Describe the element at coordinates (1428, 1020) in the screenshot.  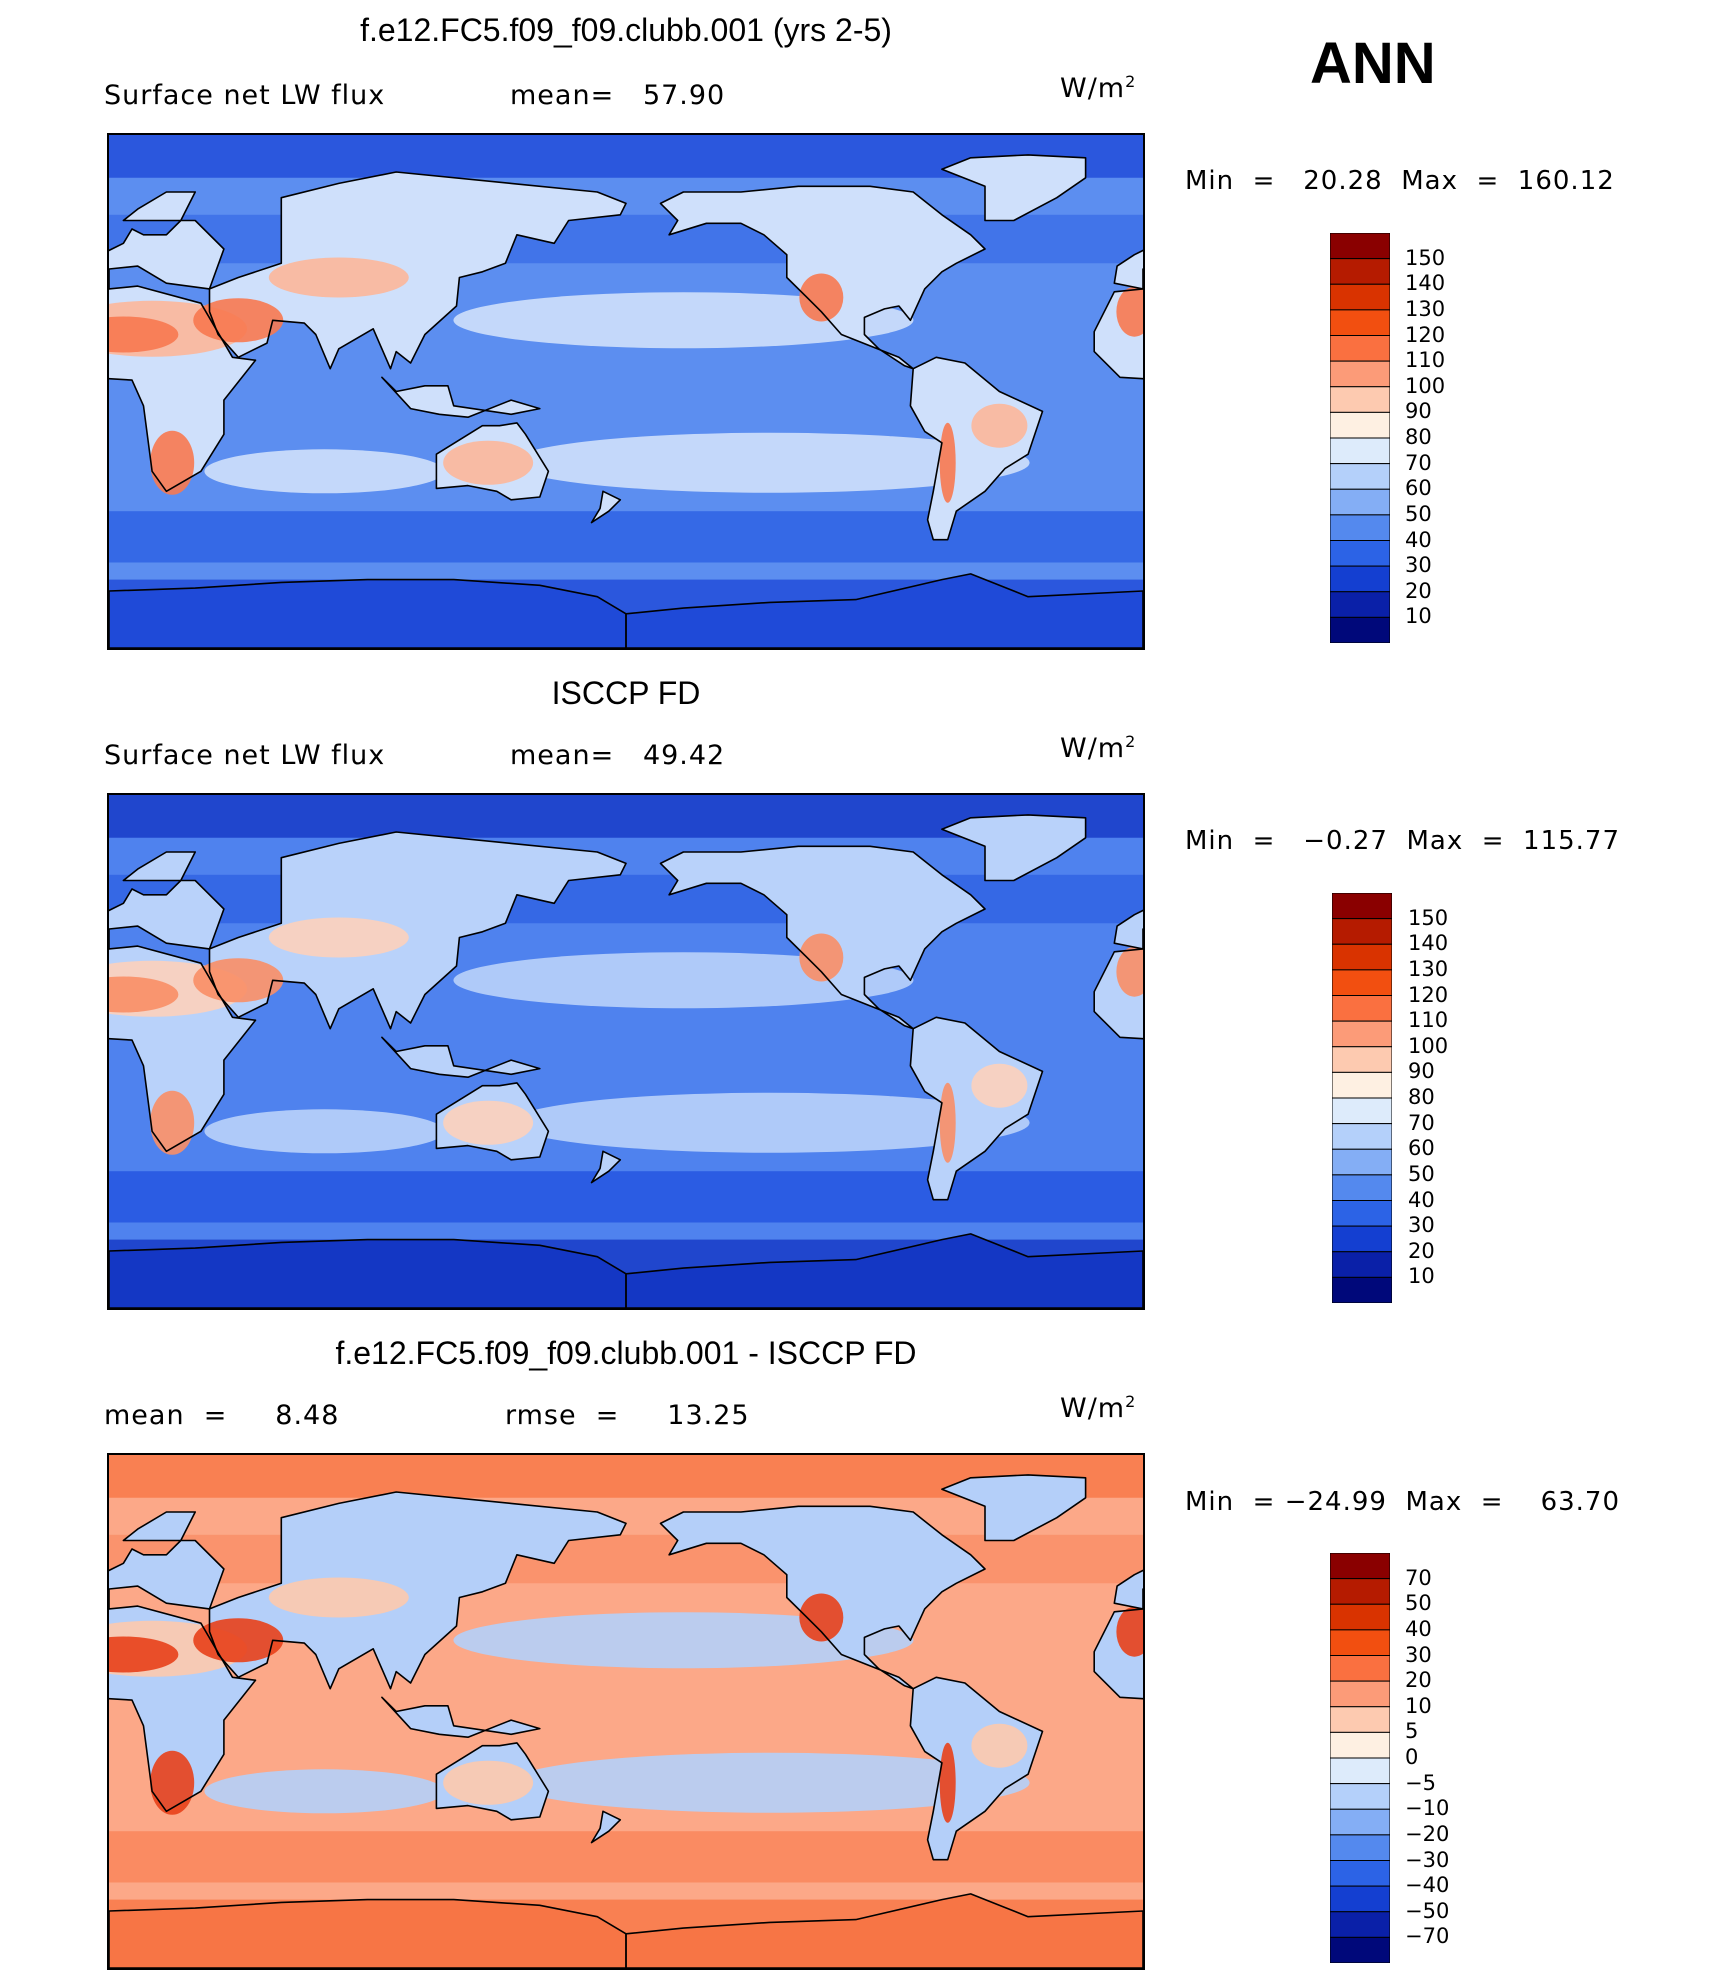
I see `colorbar-tick-label: 110` at that location.